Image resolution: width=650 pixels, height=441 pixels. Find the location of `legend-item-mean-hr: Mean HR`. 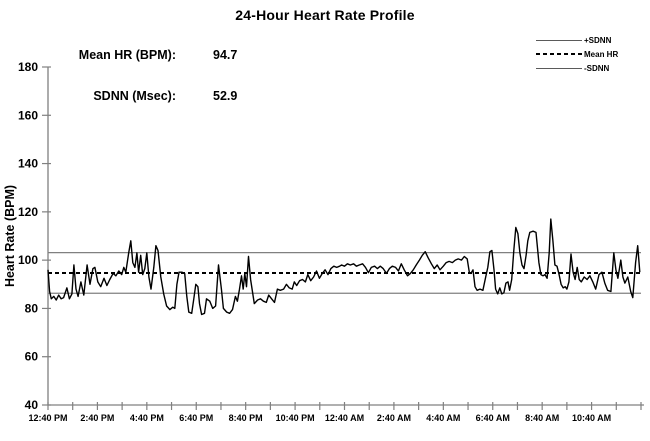

legend-item-mean-hr: Mean HR is located at coordinates (577, 54).